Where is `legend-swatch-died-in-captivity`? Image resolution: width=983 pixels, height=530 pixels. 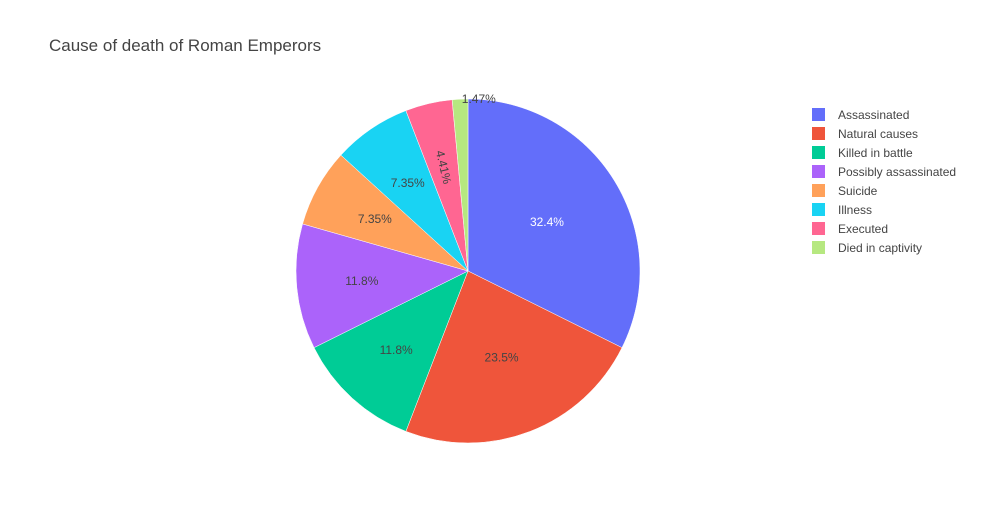 legend-swatch-died-in-captivity is located at coordinates (818, 247).